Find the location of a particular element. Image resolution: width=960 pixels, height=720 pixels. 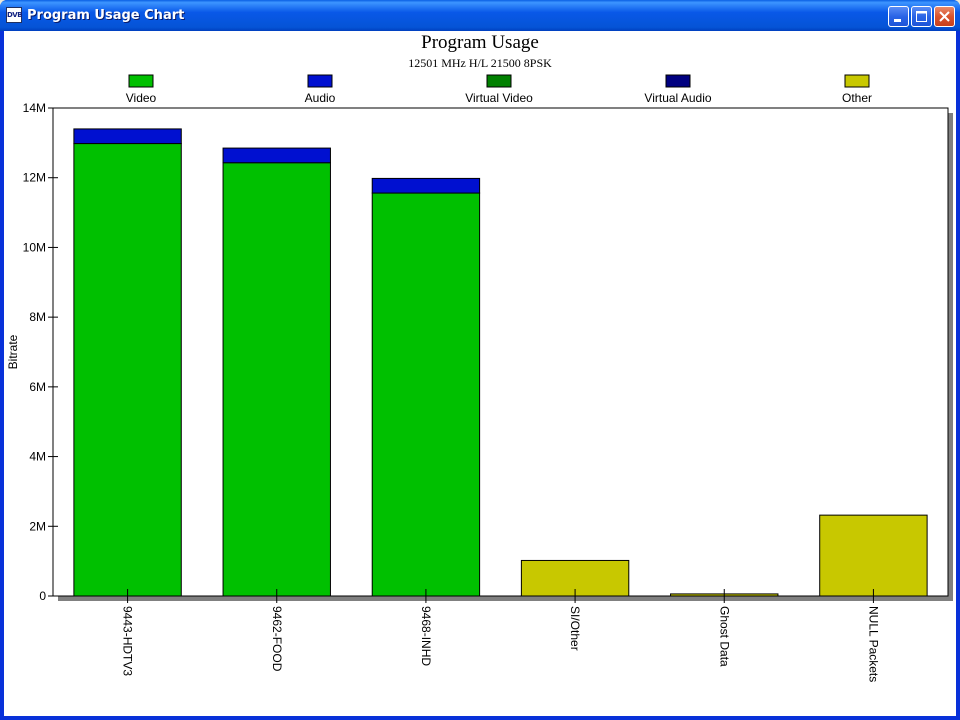

dvb-app-icon: DVB is located at coordinates (14, 15).